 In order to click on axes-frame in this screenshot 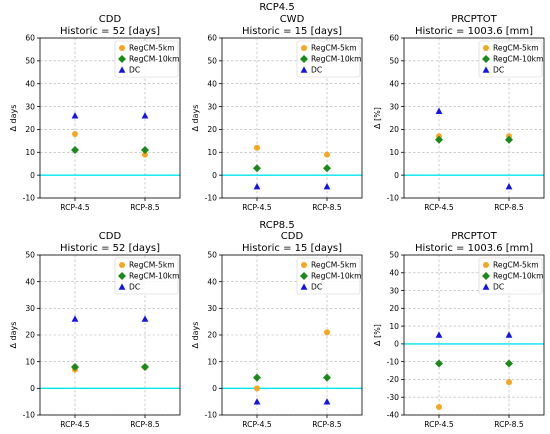, I will do `click(110, 118)`.